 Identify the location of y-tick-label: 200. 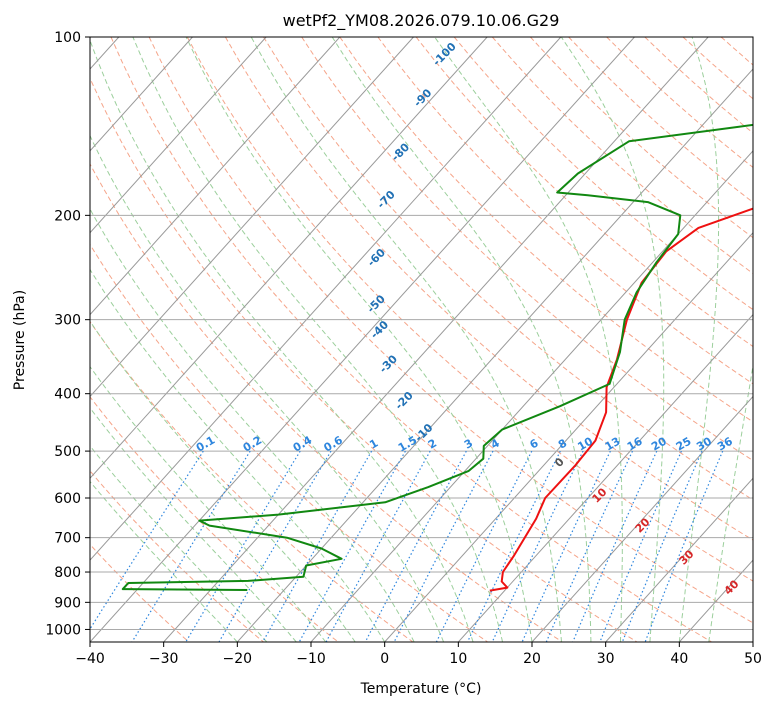
(67, 216).